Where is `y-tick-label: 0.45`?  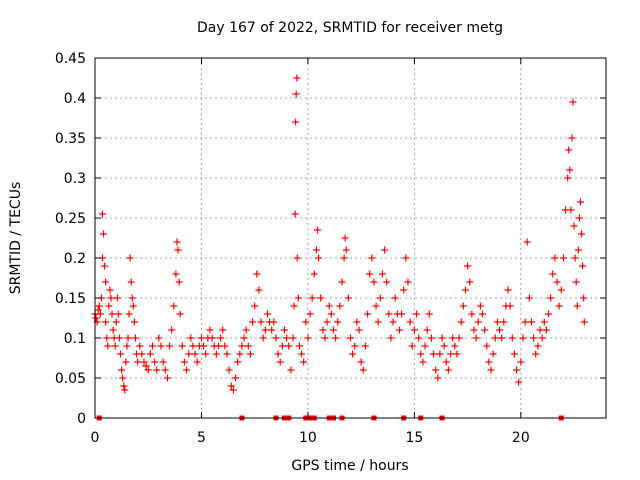 y-tick-label: 0.45 is located at coordinates (70, 59).